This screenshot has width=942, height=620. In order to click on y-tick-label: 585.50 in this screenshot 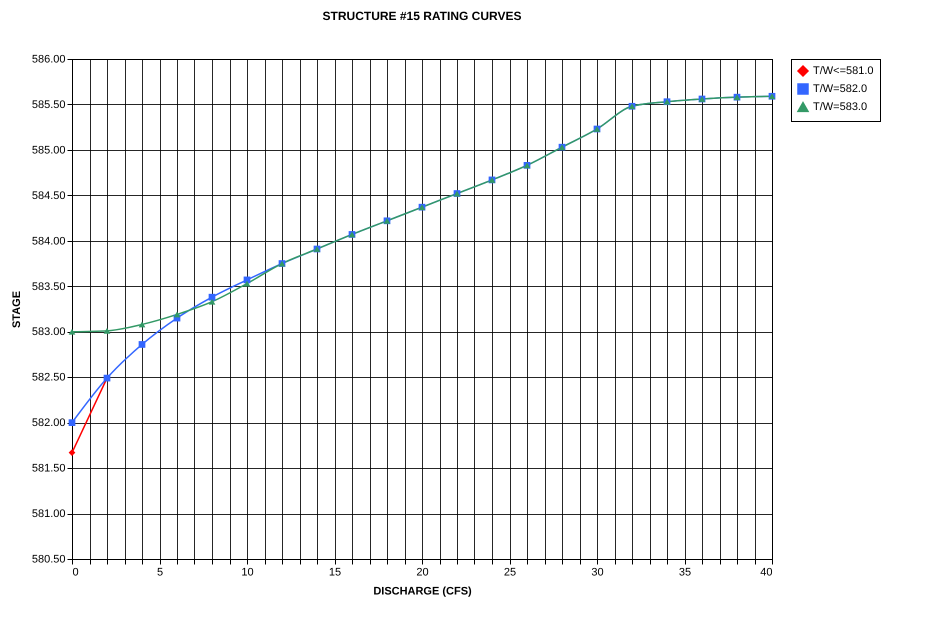, I will do `click(49, 104)`.